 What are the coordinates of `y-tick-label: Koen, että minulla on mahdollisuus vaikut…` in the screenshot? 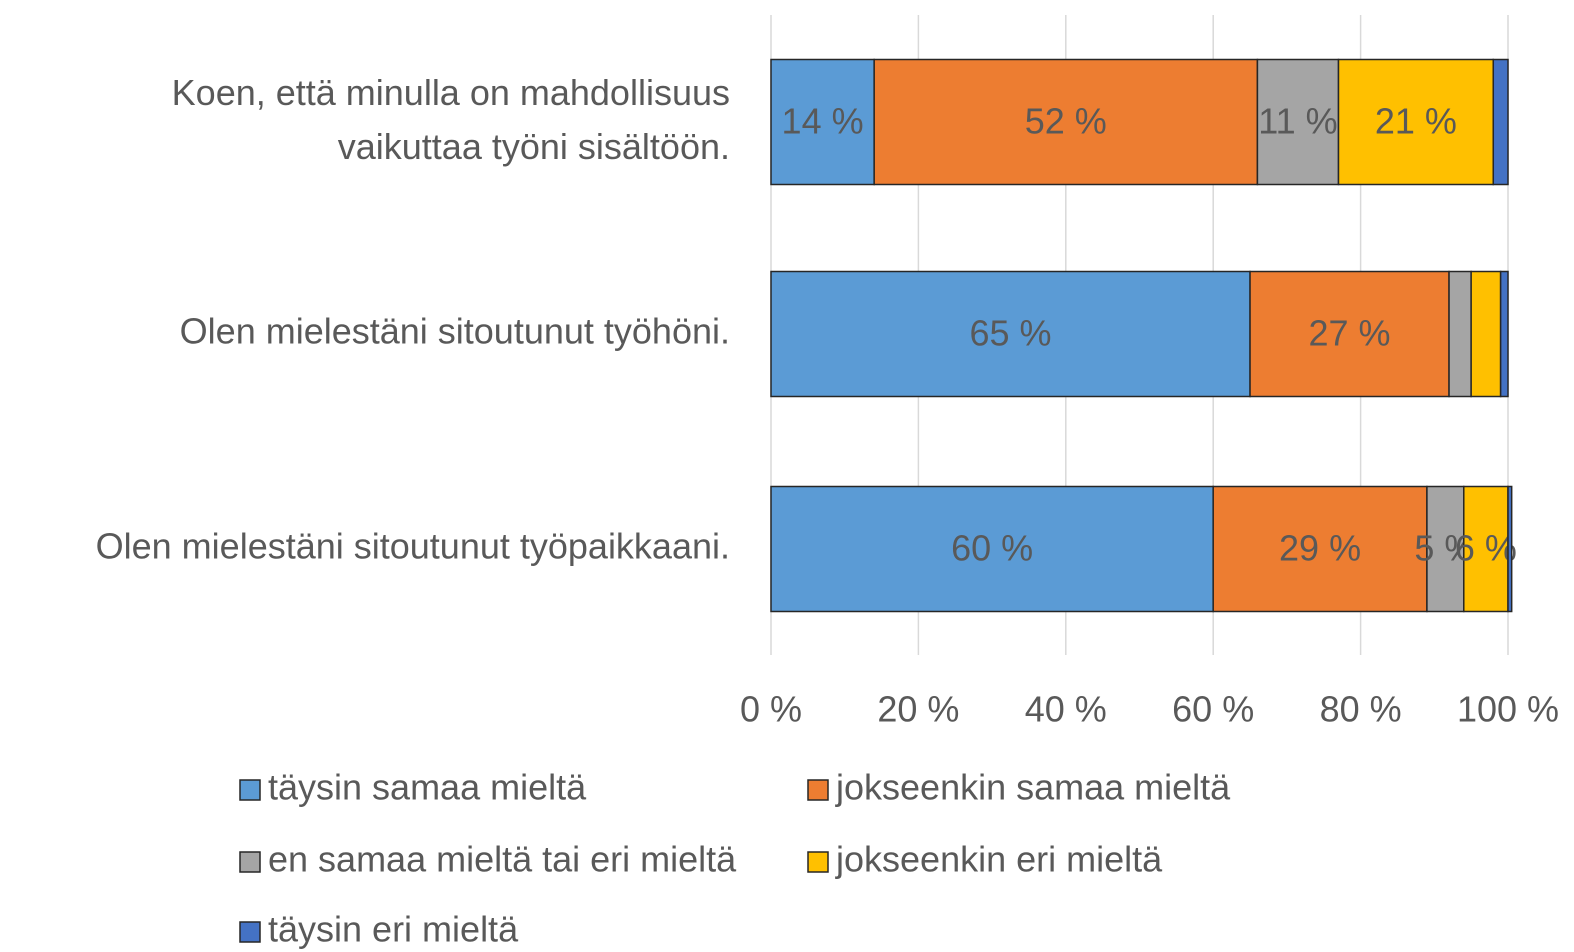 It's located at (451, 119).